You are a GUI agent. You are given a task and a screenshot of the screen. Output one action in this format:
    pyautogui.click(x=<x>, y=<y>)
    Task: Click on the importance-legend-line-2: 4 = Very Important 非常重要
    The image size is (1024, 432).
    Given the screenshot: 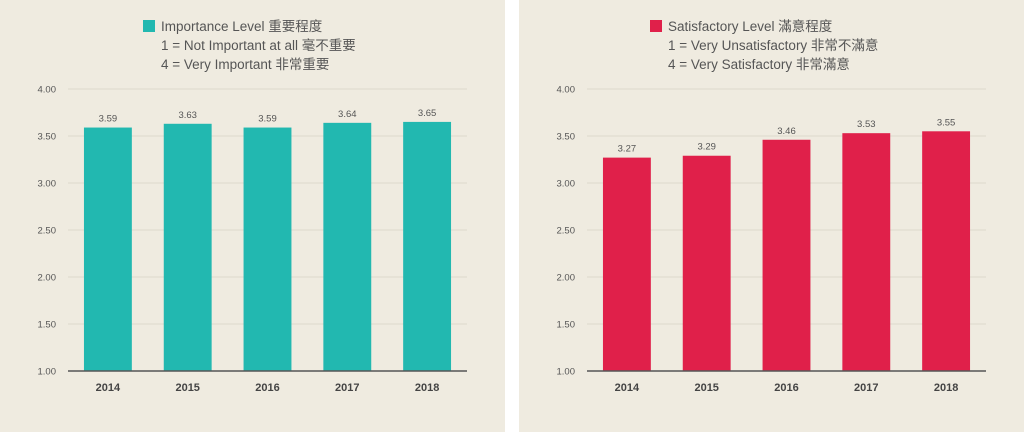 What is the action you would take?
    pyautogui.click(x=245, y=64)
    